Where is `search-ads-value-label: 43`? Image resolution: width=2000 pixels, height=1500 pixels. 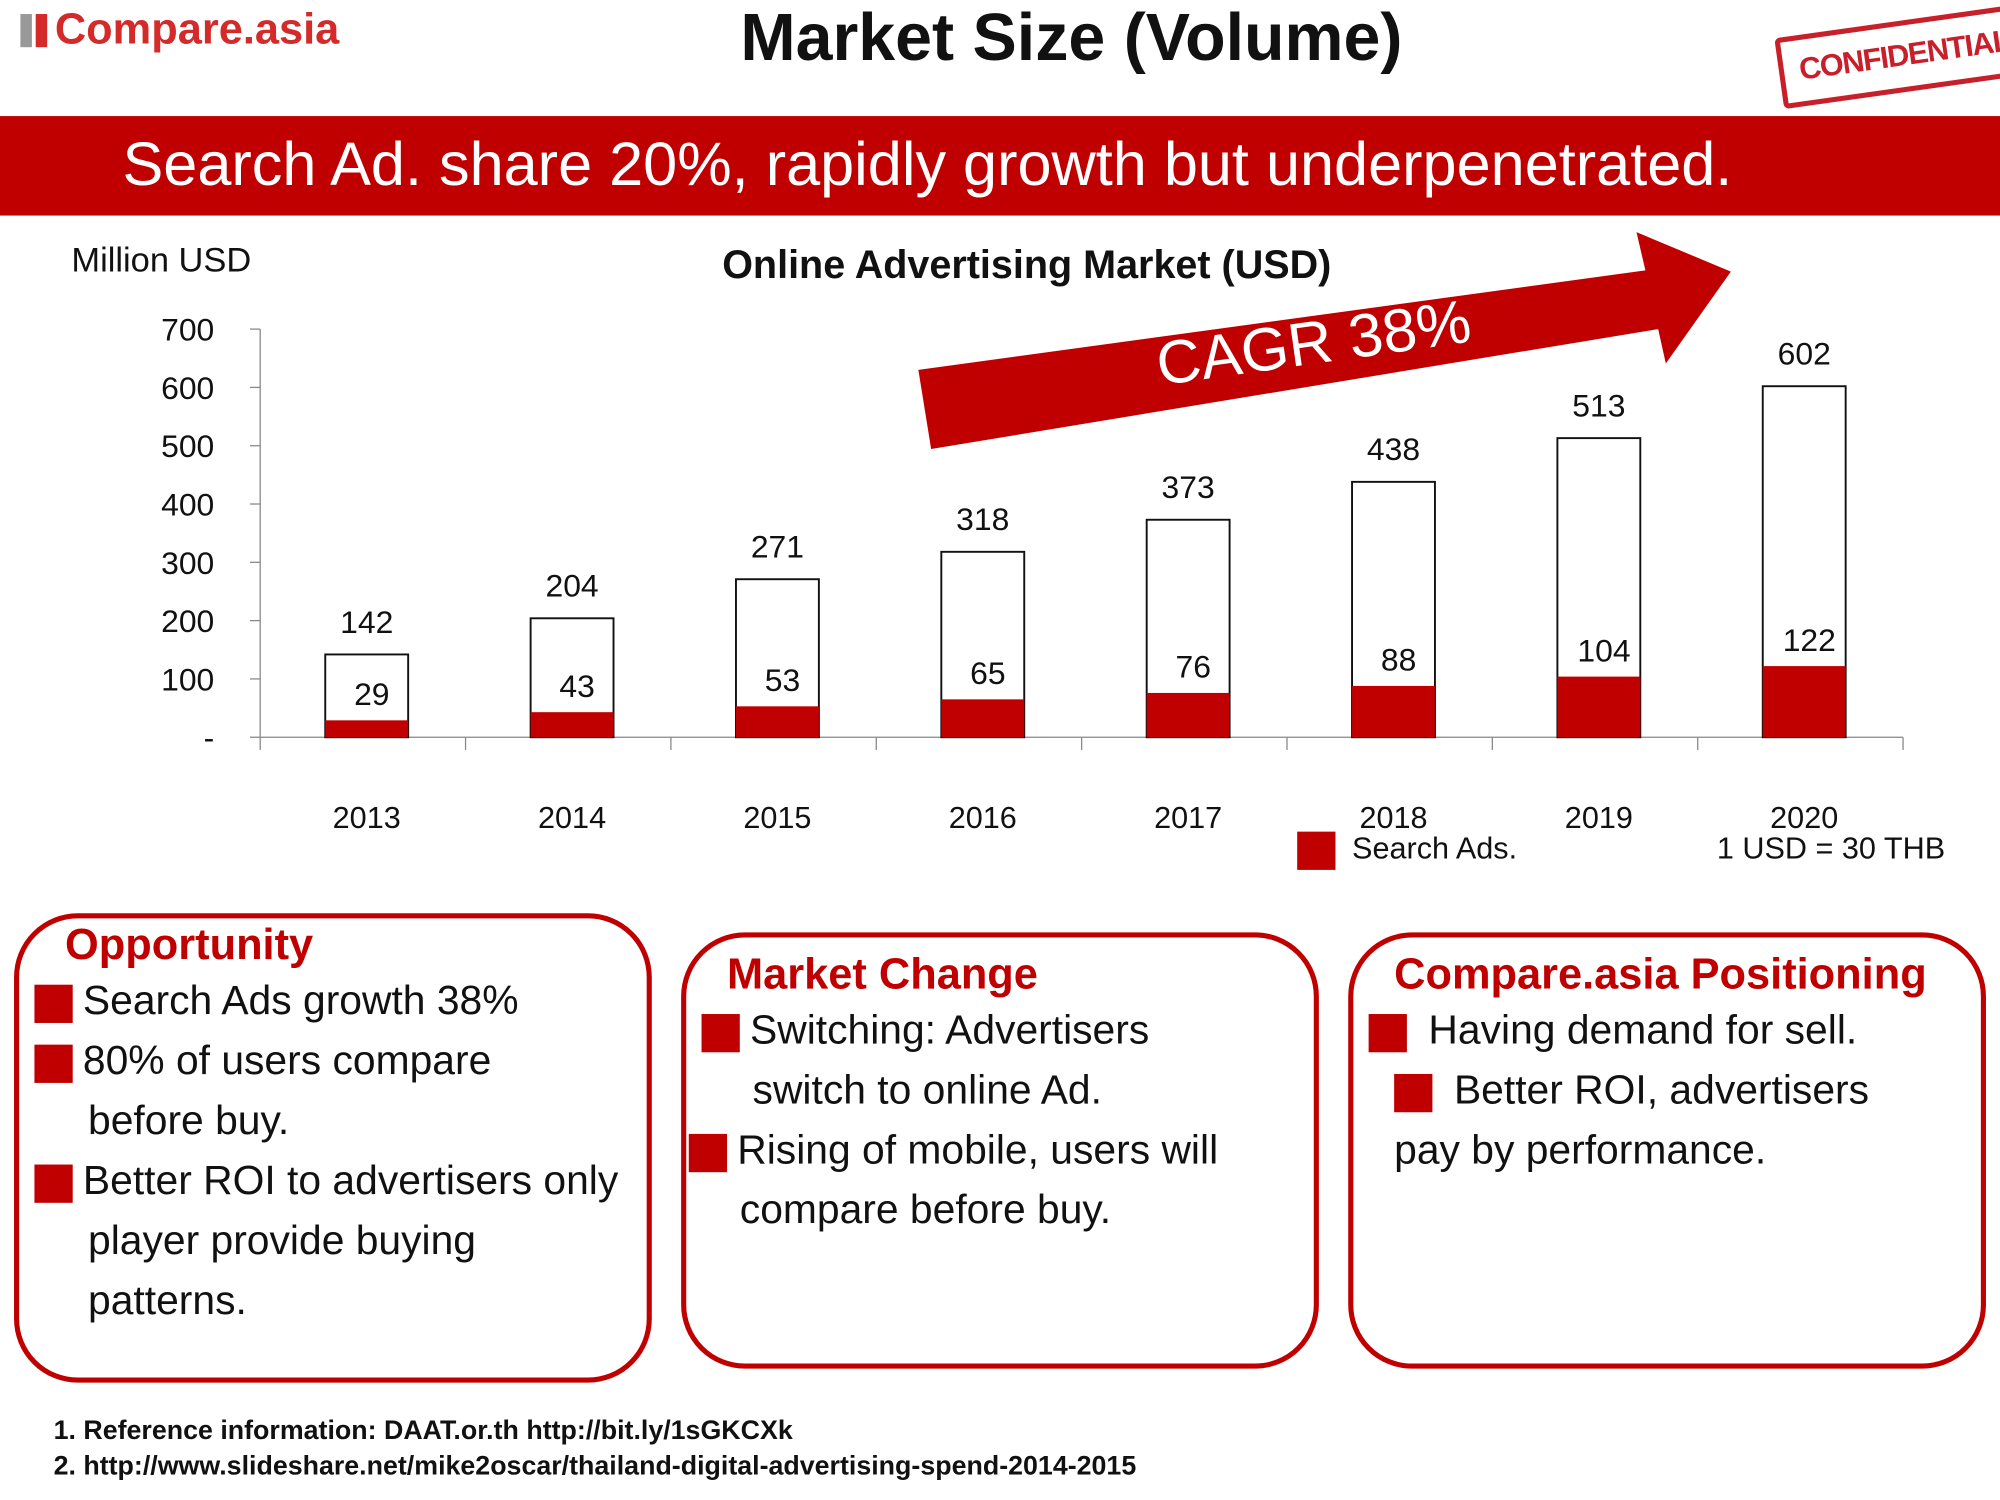 search-ads-value-label: 43 is located at coordinates (576, 686).